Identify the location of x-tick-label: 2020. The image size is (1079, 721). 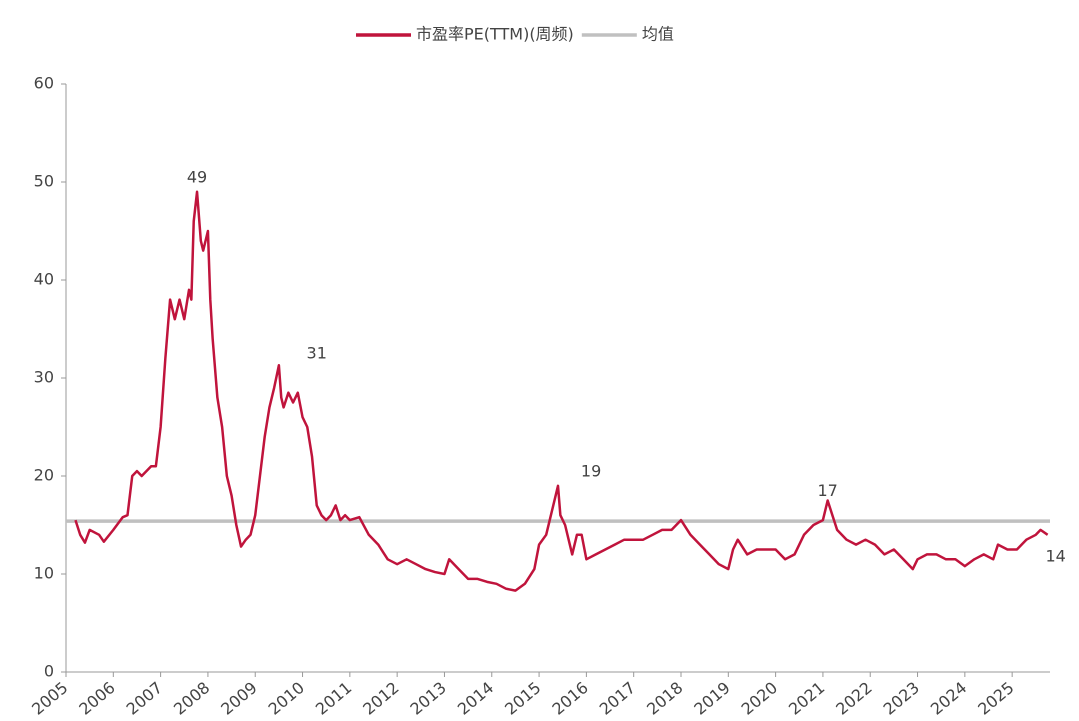
(759, 698).